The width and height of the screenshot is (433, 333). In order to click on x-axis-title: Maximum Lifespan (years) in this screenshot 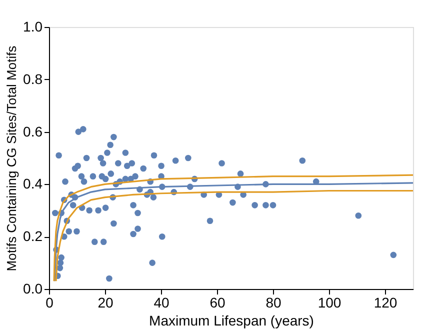, I will do `click(231, 320)`.